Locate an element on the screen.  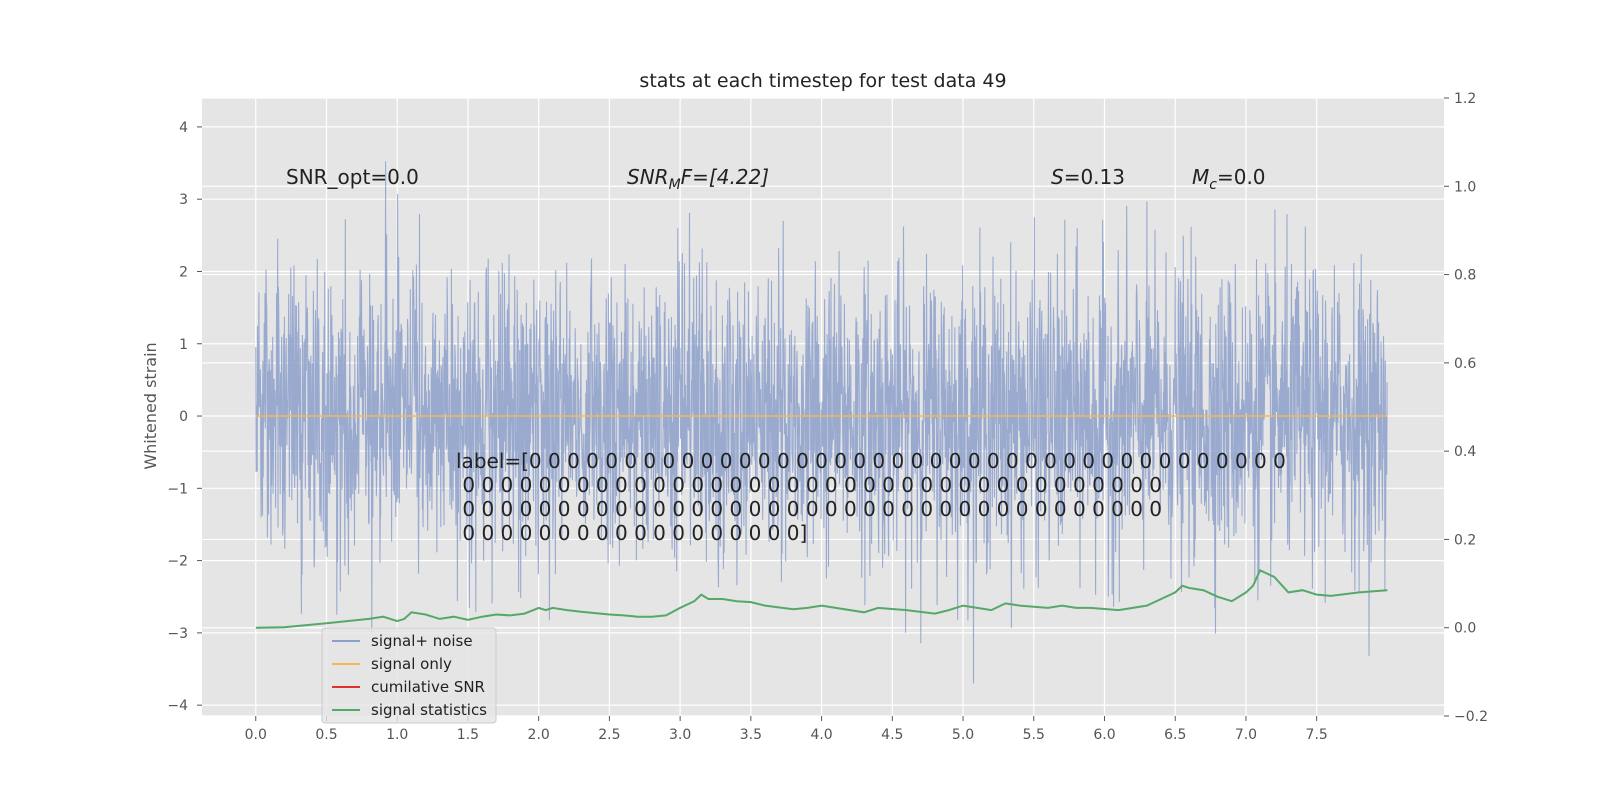
snr-mf-sub: M is located at coordinates (675, 185).